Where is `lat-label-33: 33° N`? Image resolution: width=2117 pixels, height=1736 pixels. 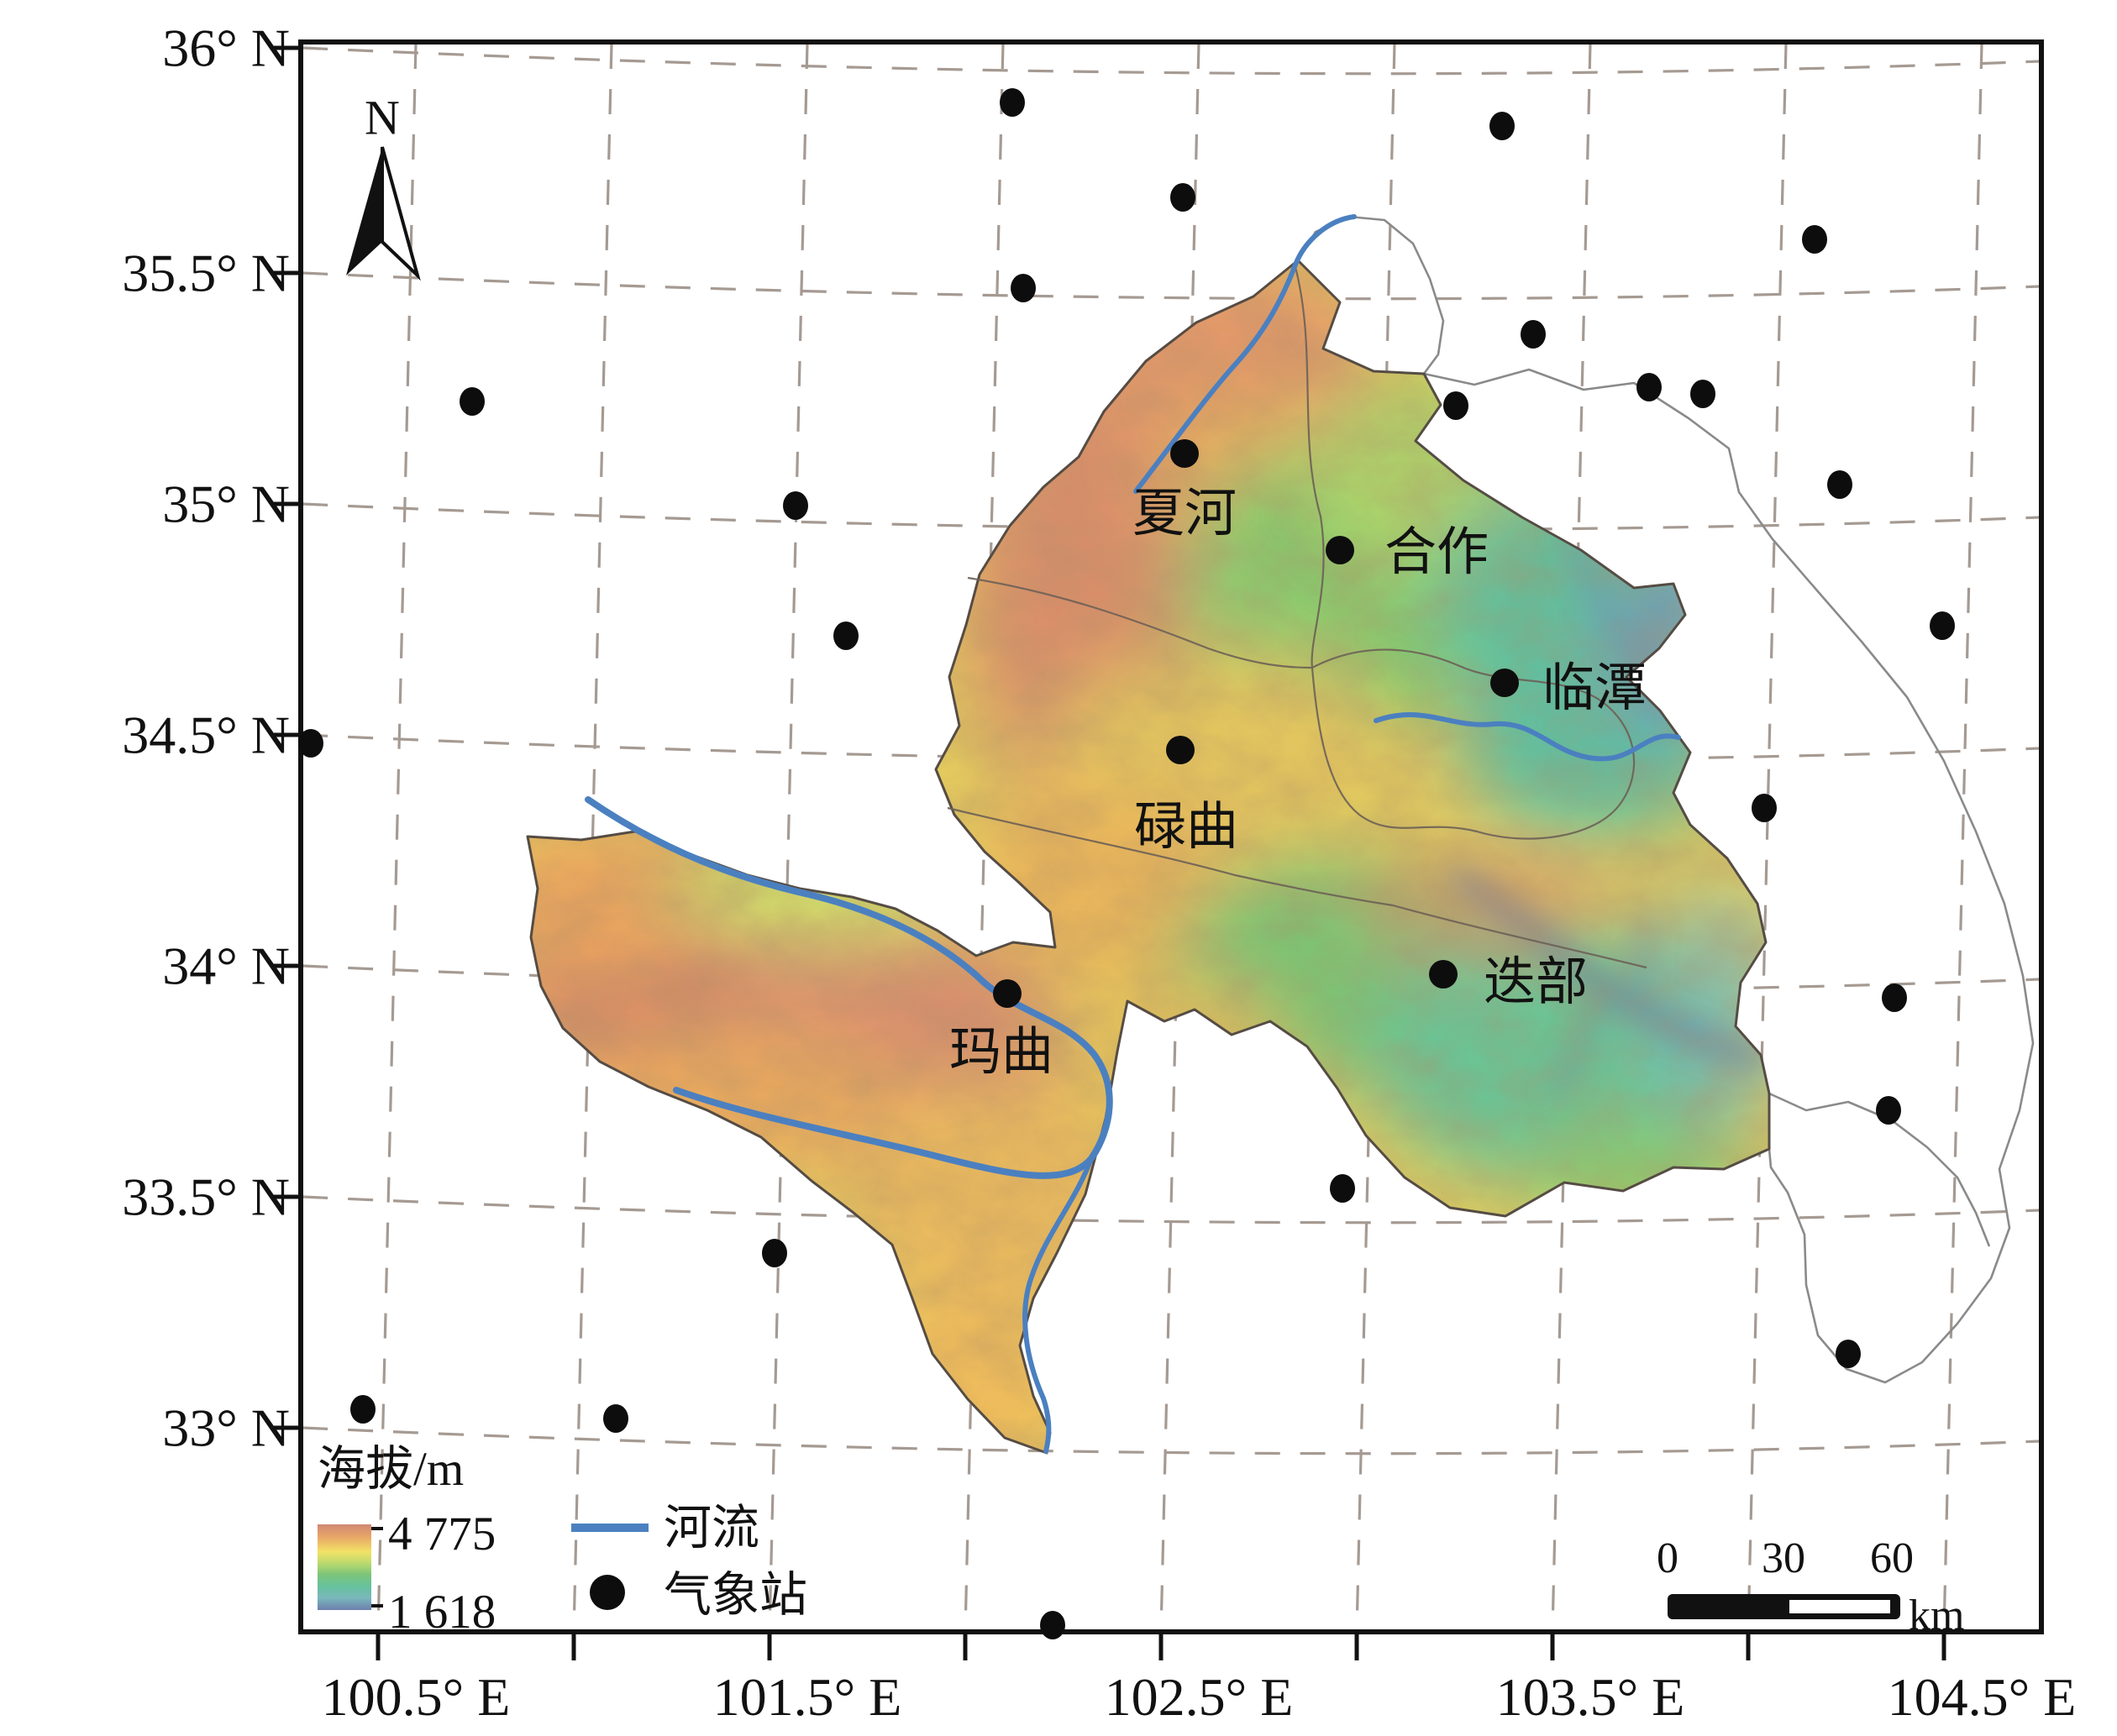
lat-label-33: 33° N is located at coordinates (226, 1428).